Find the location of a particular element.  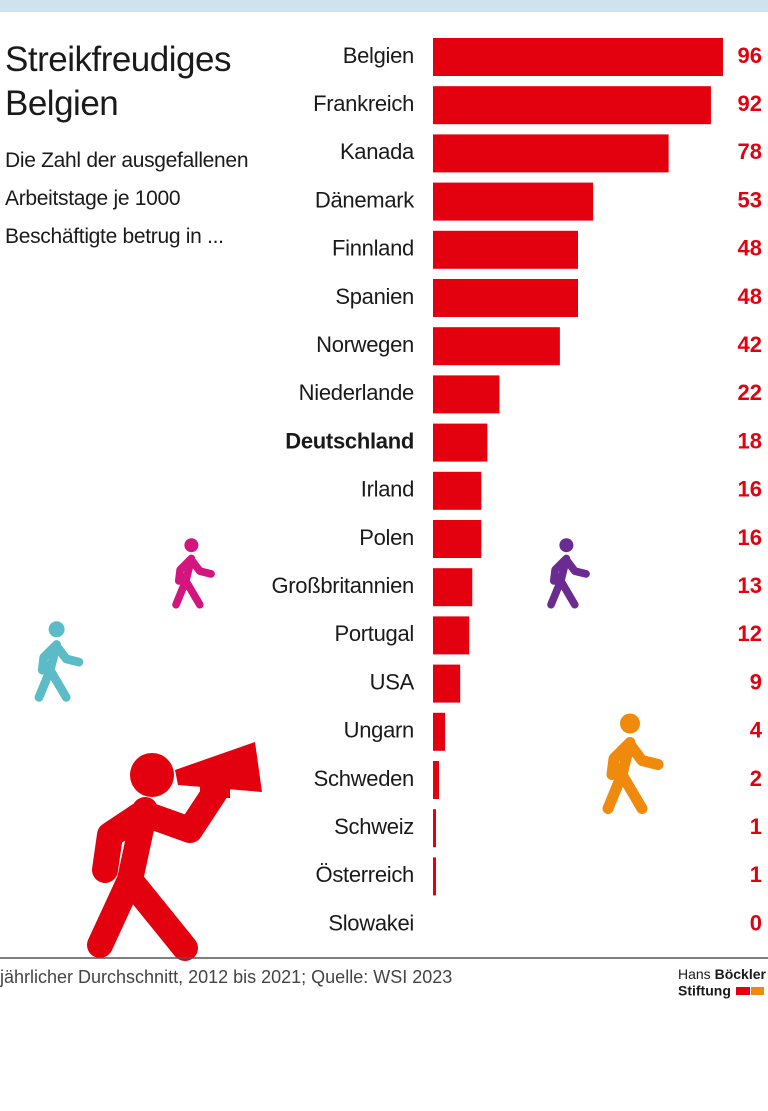

category-label: Dänemark is located at coordinates (365, 199).